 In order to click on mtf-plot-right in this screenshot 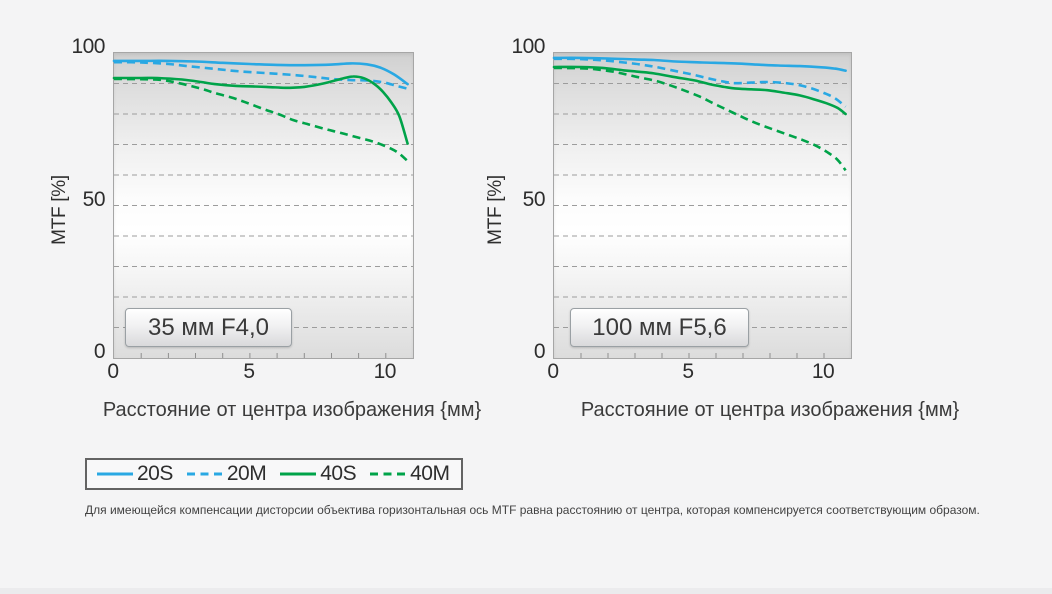, I will do `click(702, 205)`.